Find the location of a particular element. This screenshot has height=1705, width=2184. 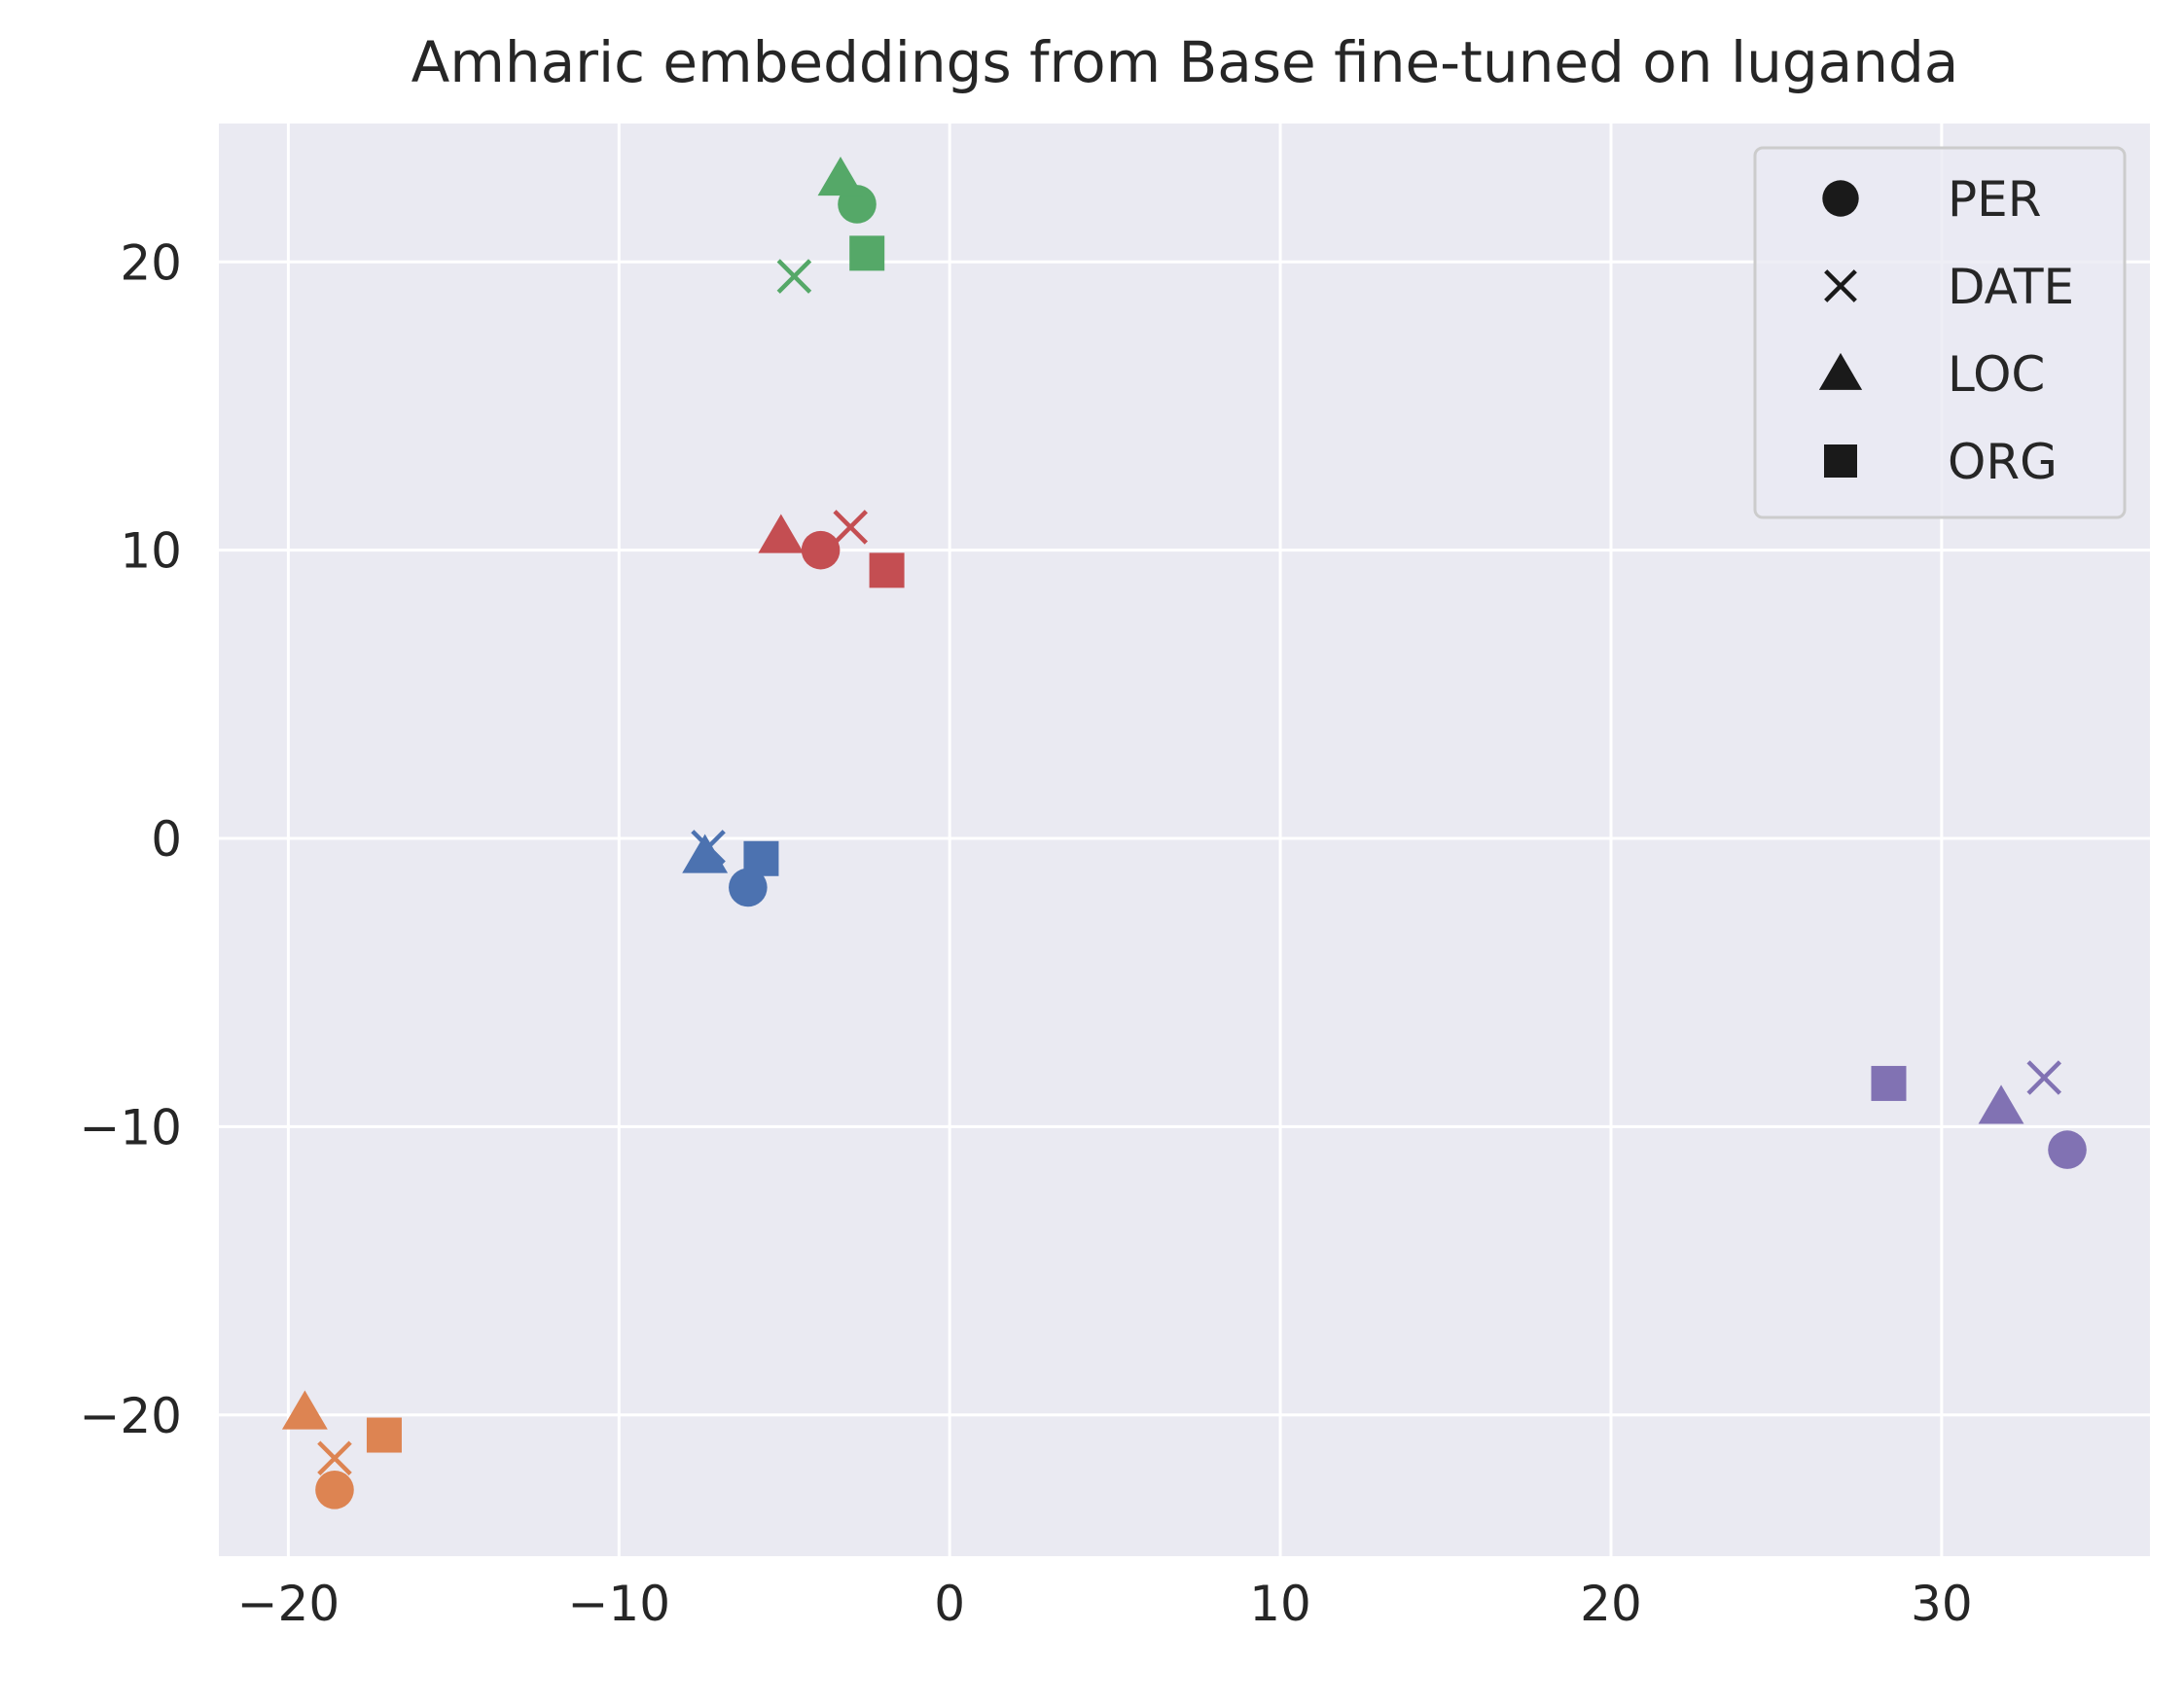

y-tick-label: −10 is located at coordinates (130, 1127).